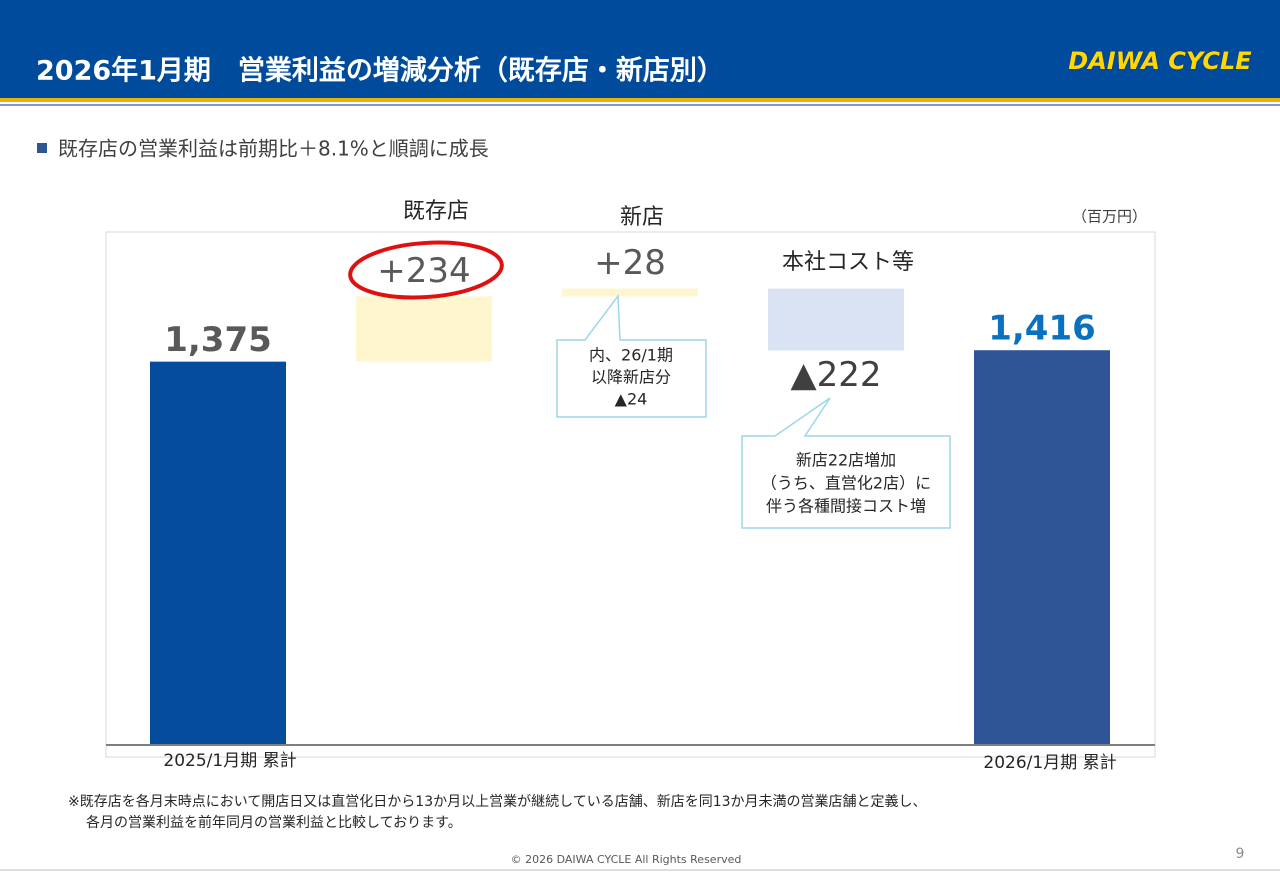 The width and height of the screenshot is (1280, 886). What do you see at coordinates (380, 71) in the screenshot?
I see `slide-title: 2026年1月期 営業利益の増減分析（既存店・新店別）` at bounding box center [380, 71].